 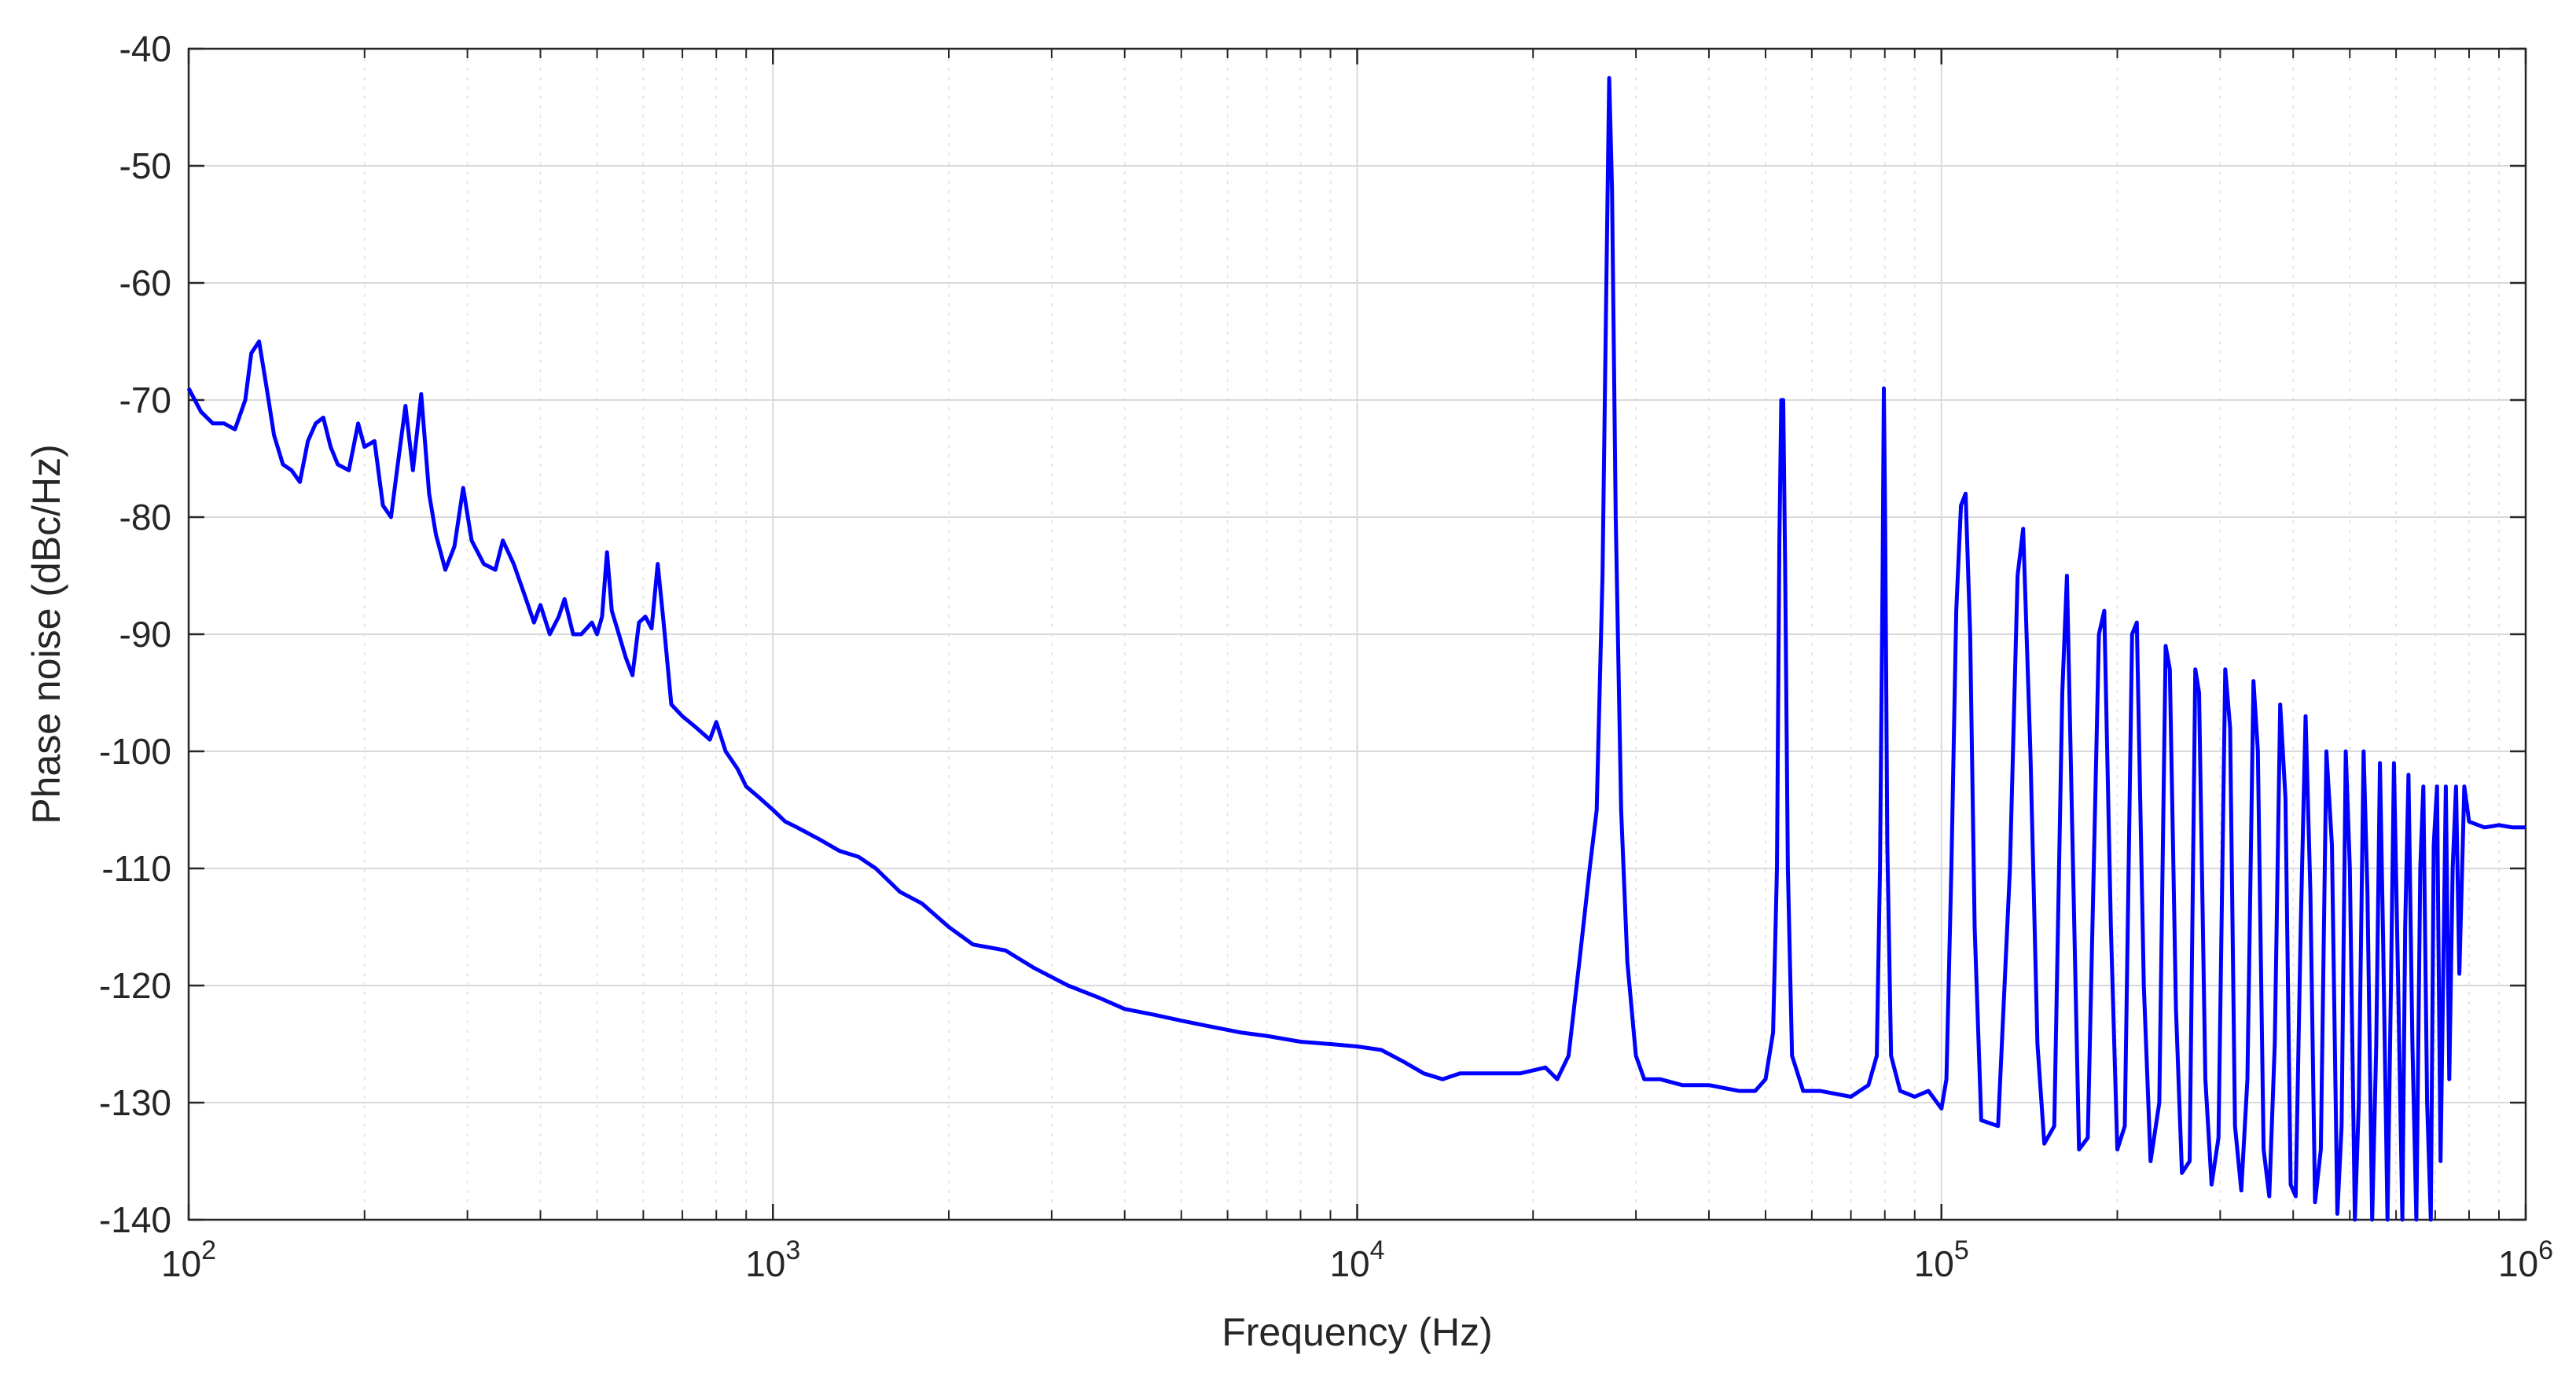 I want to click on x-tick-label: 10², so click(x=188, y=1259).